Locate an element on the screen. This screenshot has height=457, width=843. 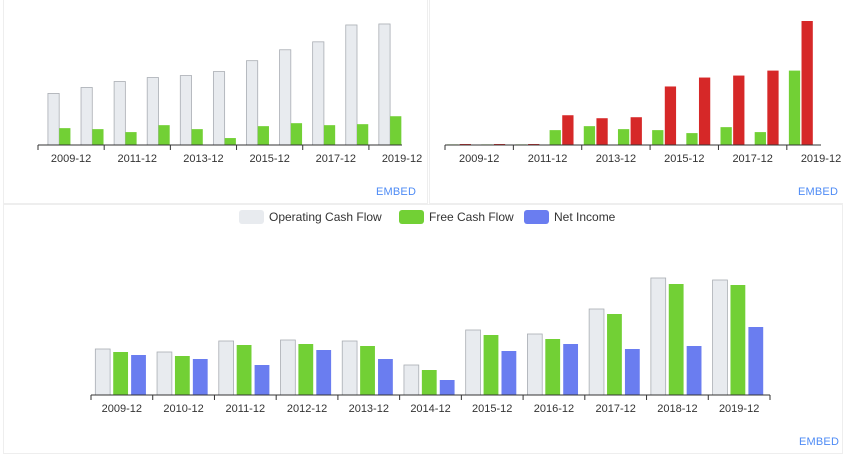
legend-label-2: Net Income is located at coordinates (585, 217).